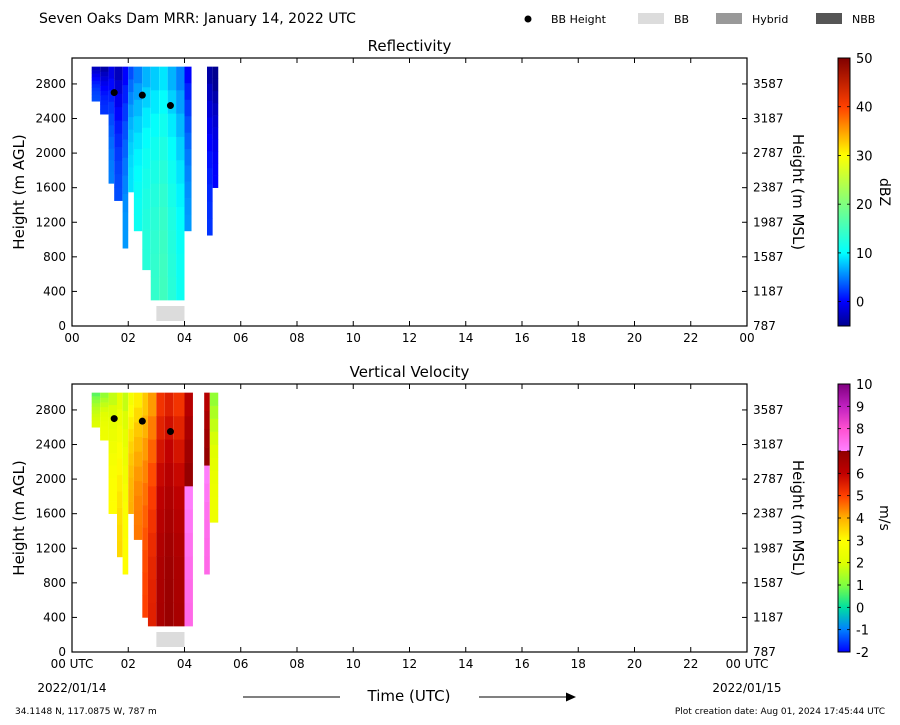  I want to click on colorbar, so click(844, 192).